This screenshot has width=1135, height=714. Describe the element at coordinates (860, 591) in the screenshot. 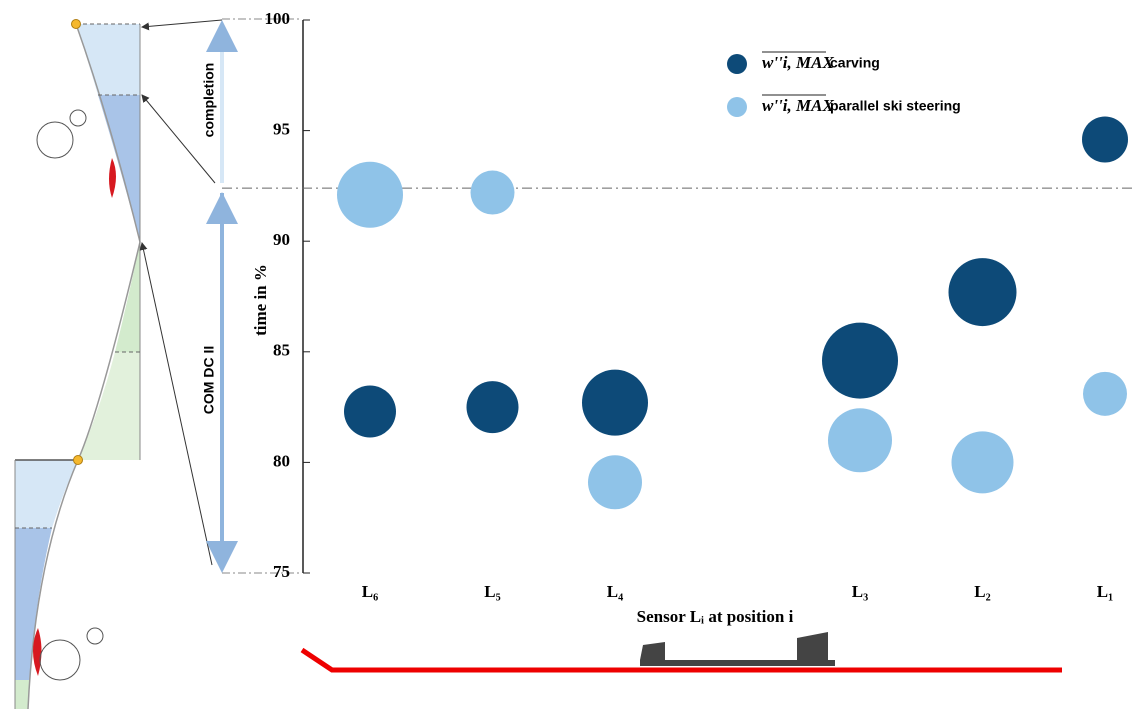

I see `x-tick-label: L₃` at that location.